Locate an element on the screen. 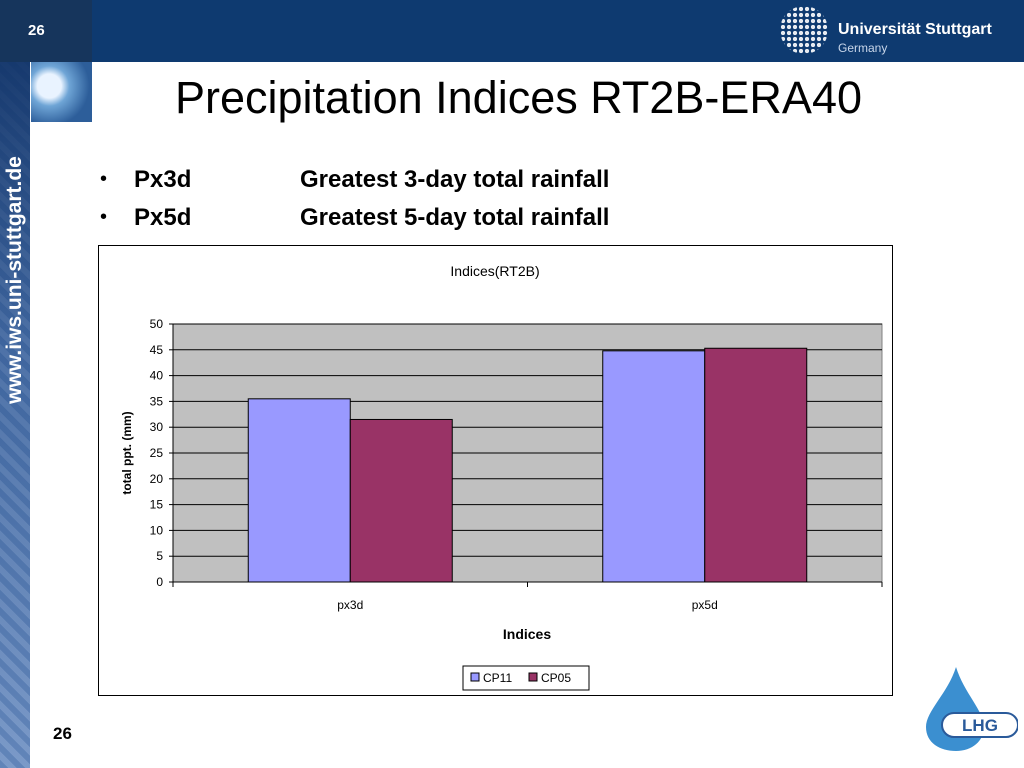  bullet-desc: Greatest 5-day total rainfall is located at coordinates (455, 217).